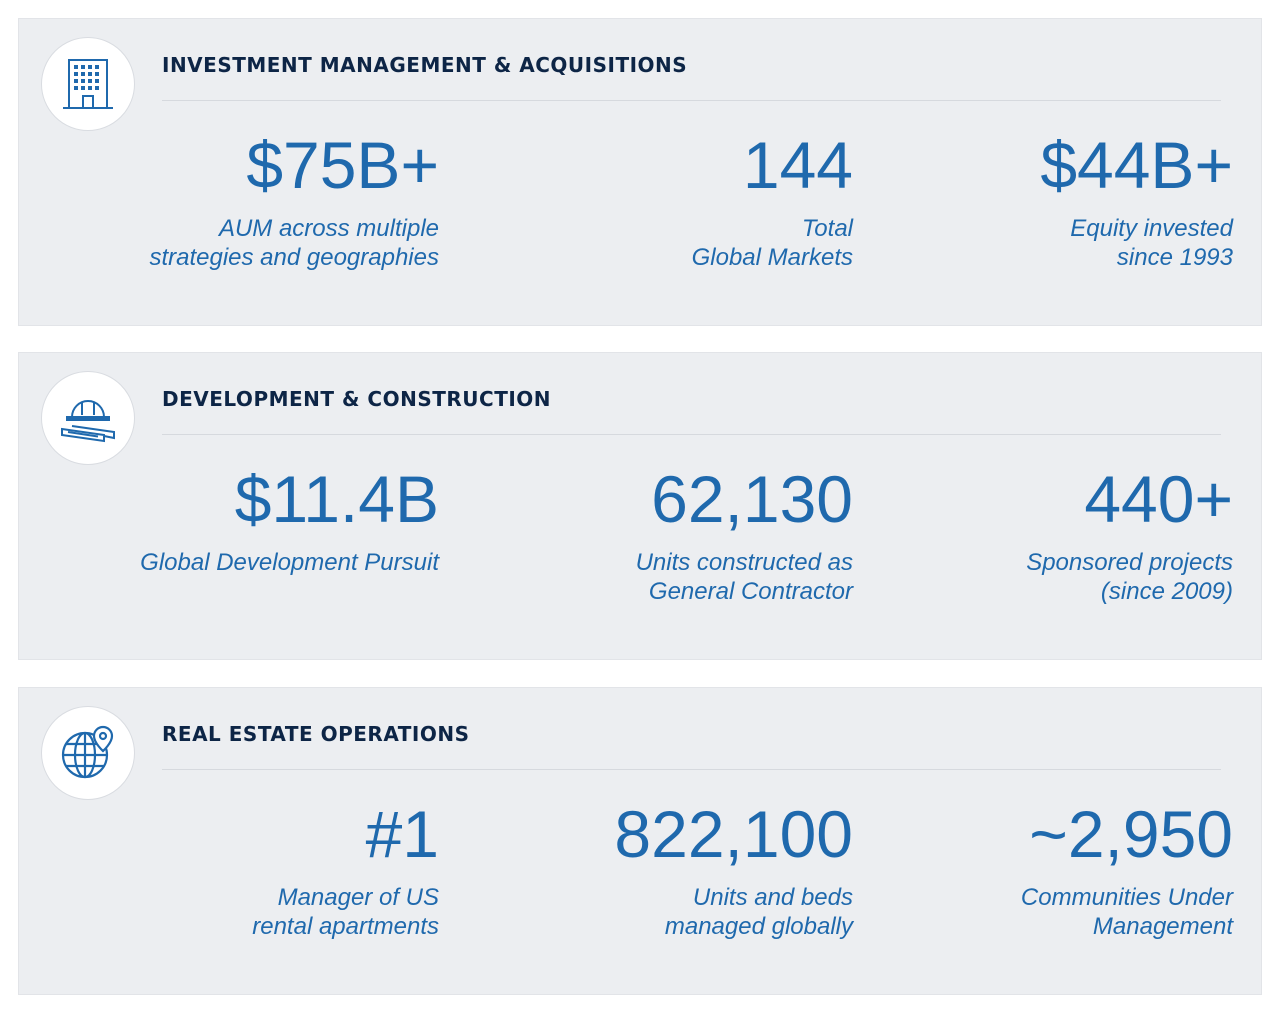 This screenshot has width=1280, height=1020. What do you see at coordinates (342, 165) in the screenshot?
I see `stat-value: $75B+` at bounding box center [342, 165].